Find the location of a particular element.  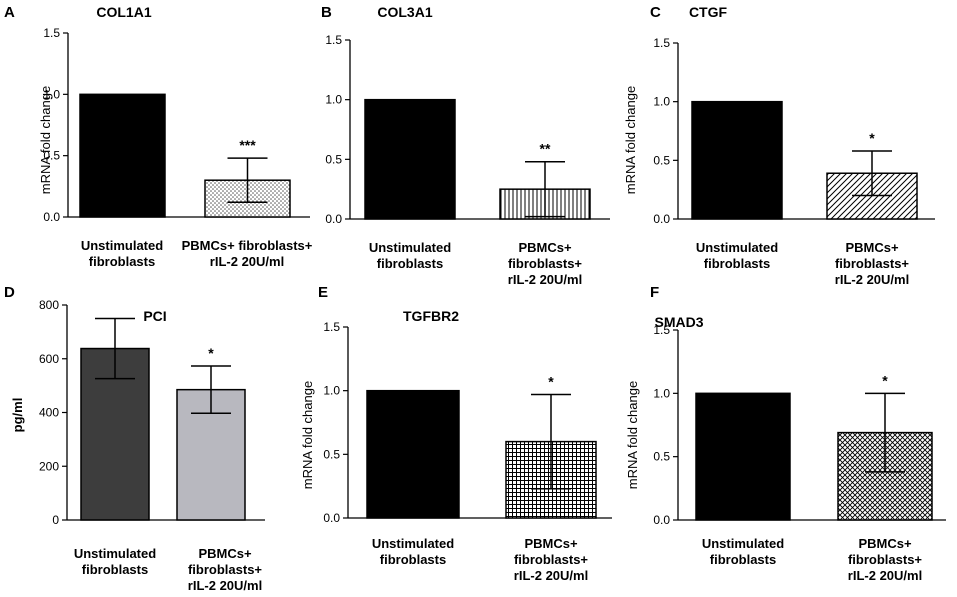

y-tick-label: 400 is located at coordinates (49, 413).